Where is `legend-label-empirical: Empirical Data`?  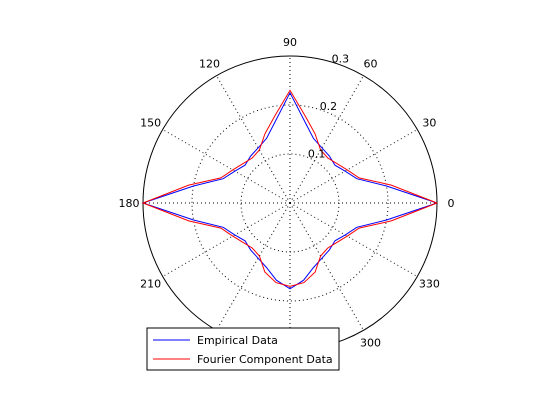 legend-label-empirical: Empirical Data is located at coordinates (237, 340).